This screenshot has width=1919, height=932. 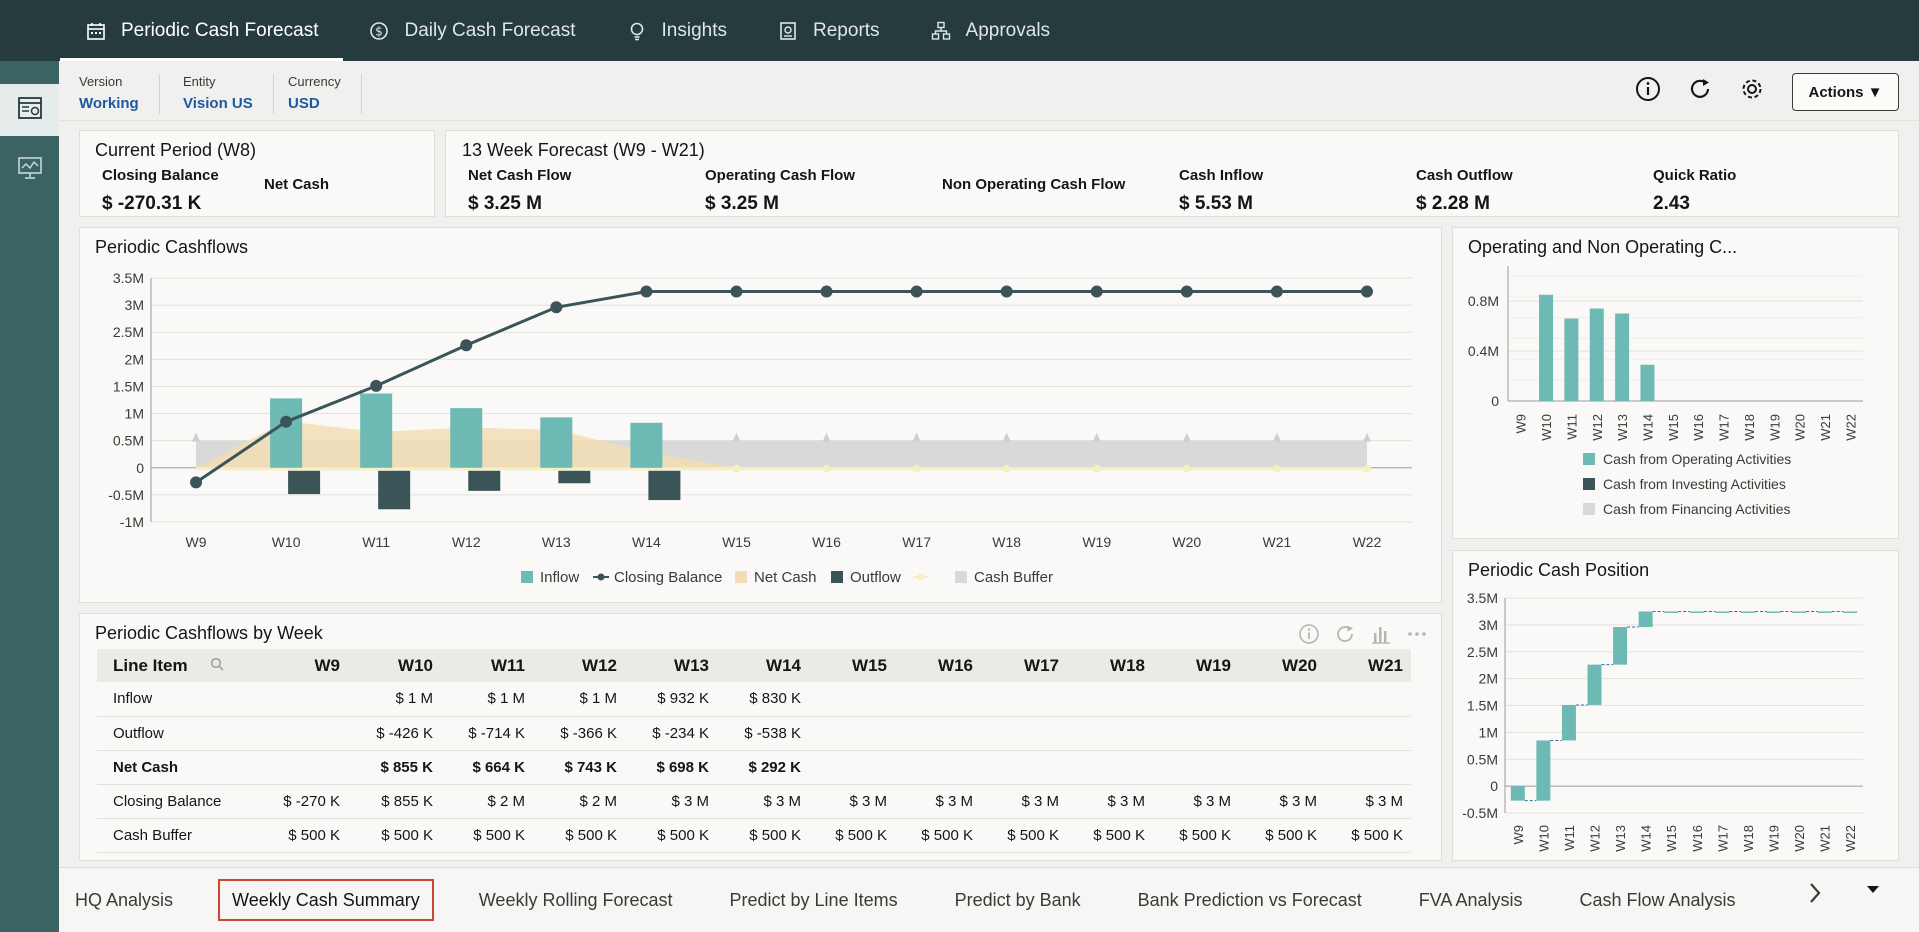 I want to click on table-cell: $ 932 K, so click(x=671, y=699).